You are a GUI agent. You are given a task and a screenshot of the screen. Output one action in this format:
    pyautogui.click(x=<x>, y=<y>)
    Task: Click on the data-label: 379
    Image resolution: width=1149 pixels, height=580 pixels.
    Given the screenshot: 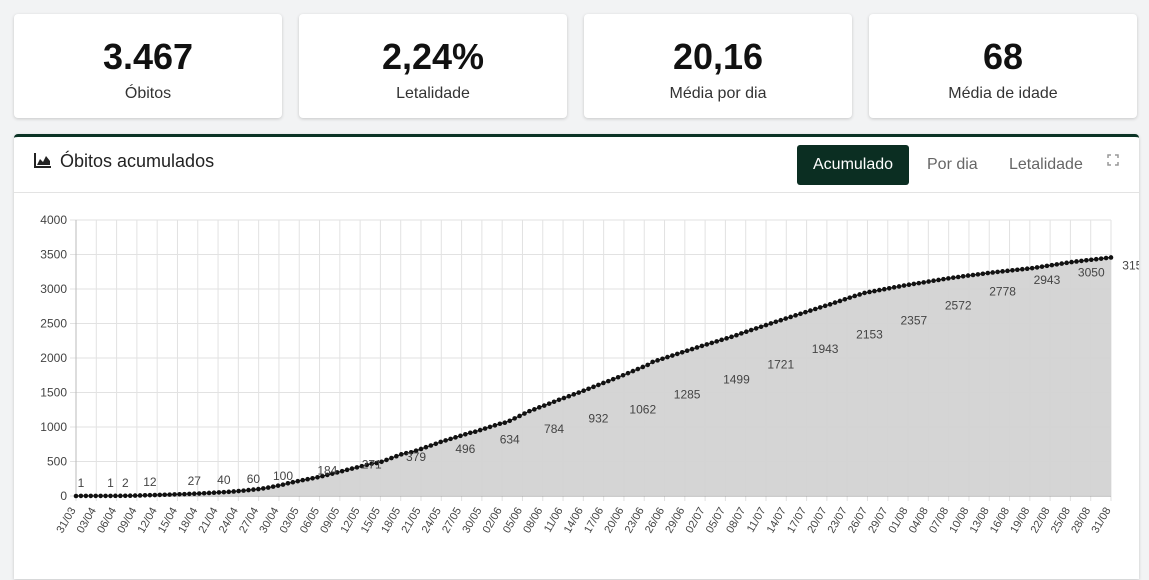 What is the action you would take?
    pyautogui.click(x=416, y=457)
    